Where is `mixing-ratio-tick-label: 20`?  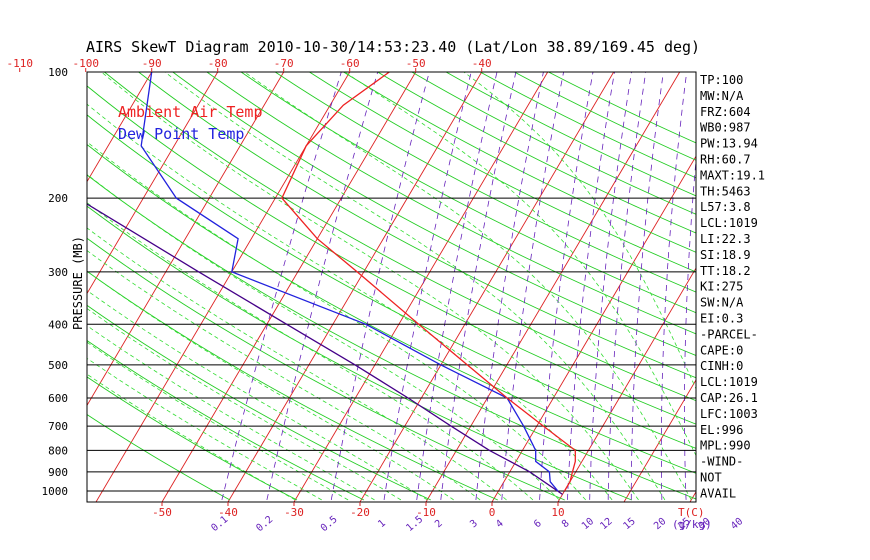
mixing-ratio-tick-label: 20 is located at coordinates (660, 524).